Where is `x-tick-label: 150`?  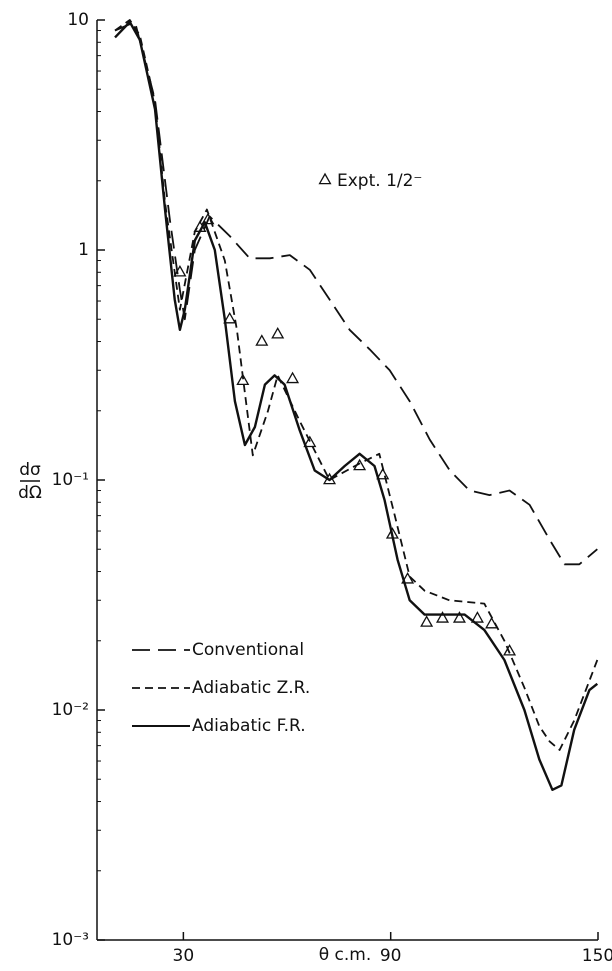
x-tick-label: 150 is located at coordinates (597, 956).